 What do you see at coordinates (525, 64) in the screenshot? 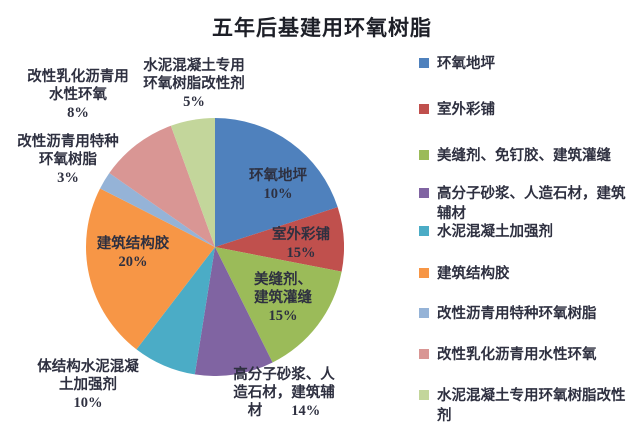
I see `legend-item-epoxy-flooring: 环氧地坪` at bounding box center [525, 64].